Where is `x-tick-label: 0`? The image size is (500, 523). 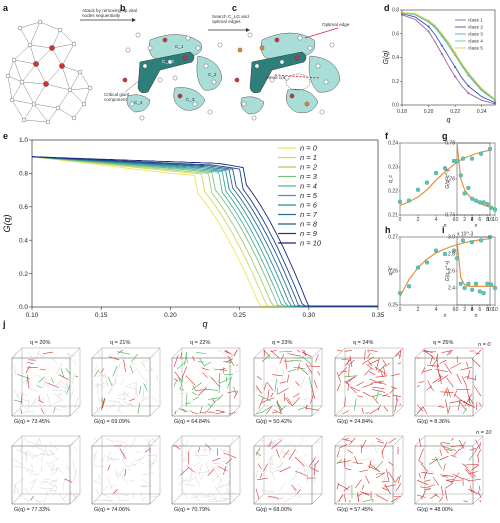
x-tick-label: 0 is located at coordinates (400, 310).